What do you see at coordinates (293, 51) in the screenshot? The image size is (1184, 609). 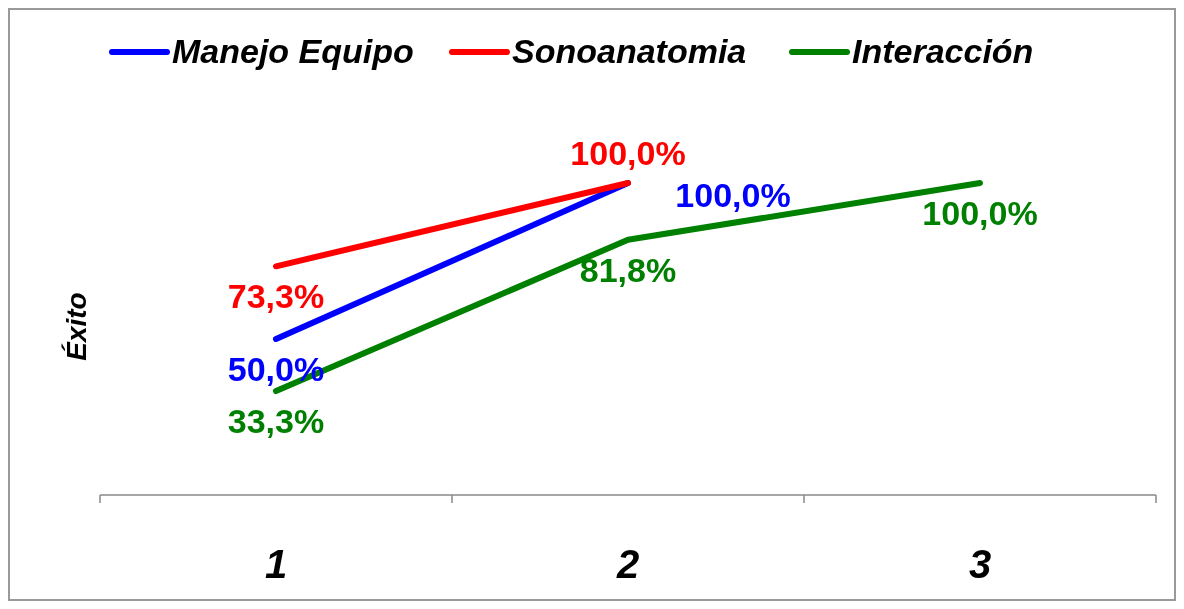 I see `legend-label: Manejo Equipo` at bounding box center [293, 51].